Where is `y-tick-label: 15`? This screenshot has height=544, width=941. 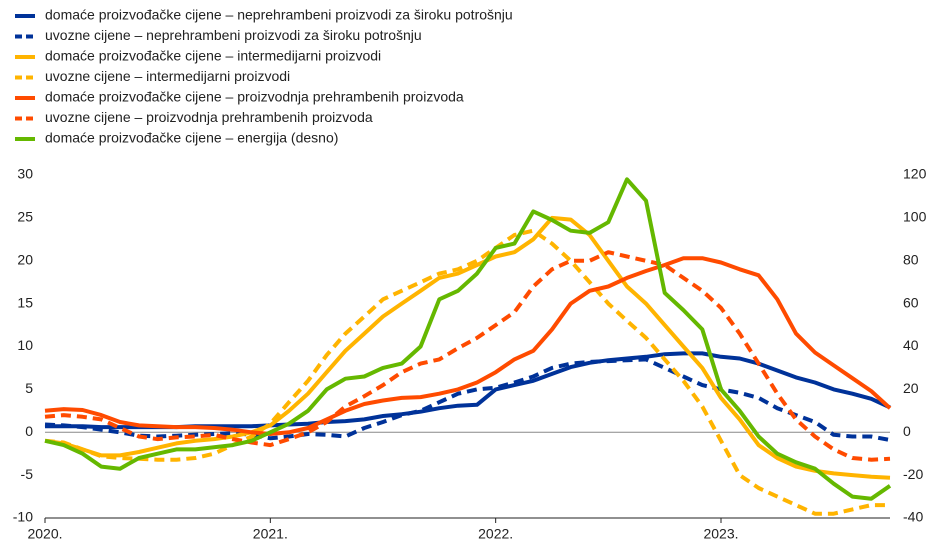
y-tick-label: 15 is located at coordinates (25, 302).